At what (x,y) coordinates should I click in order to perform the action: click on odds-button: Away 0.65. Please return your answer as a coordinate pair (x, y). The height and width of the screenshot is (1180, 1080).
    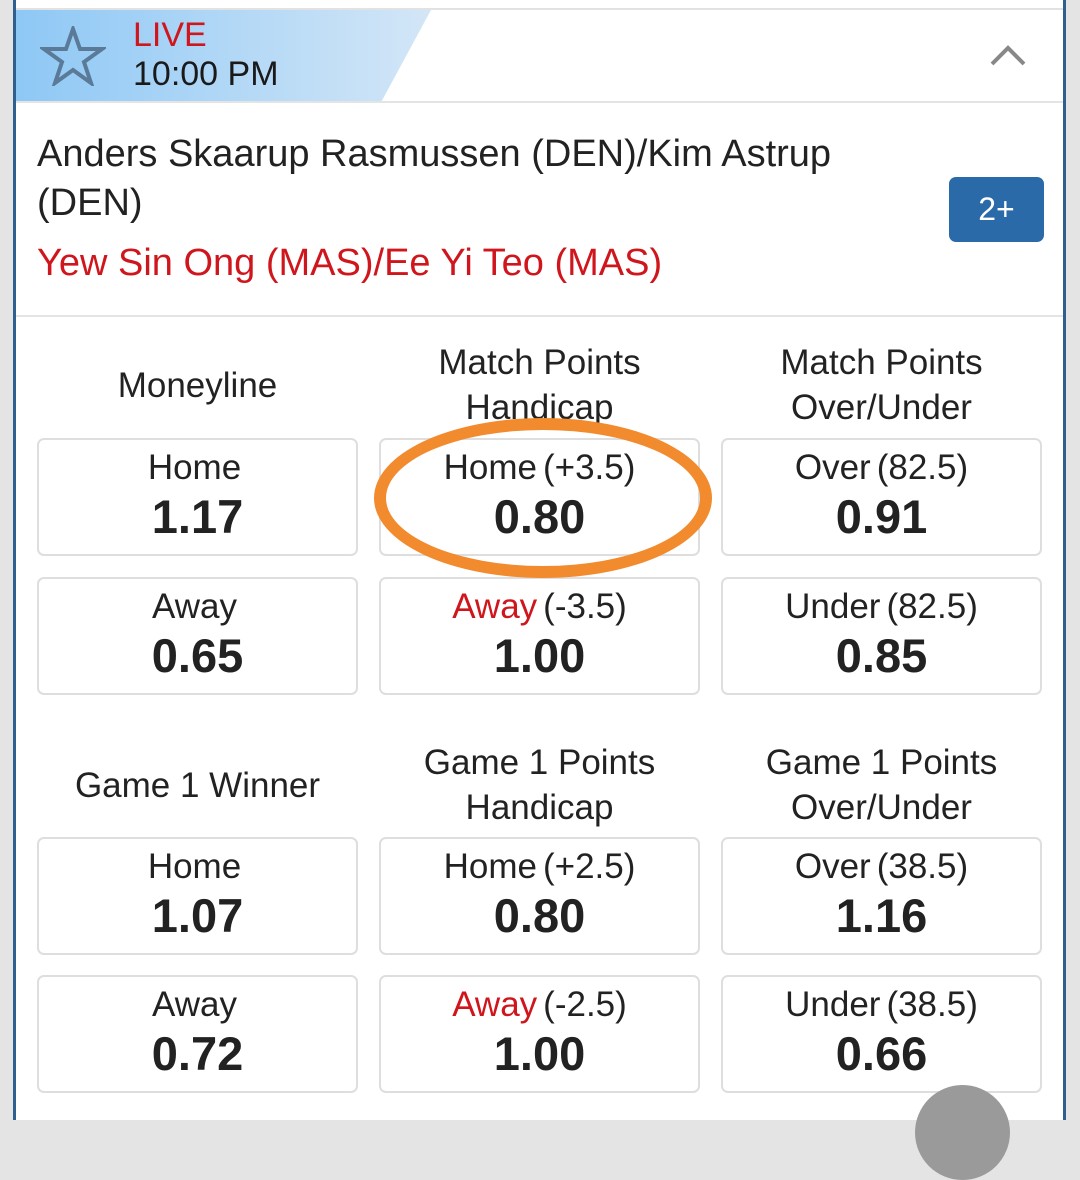
    Looking at the image, I should click on (197, 636).